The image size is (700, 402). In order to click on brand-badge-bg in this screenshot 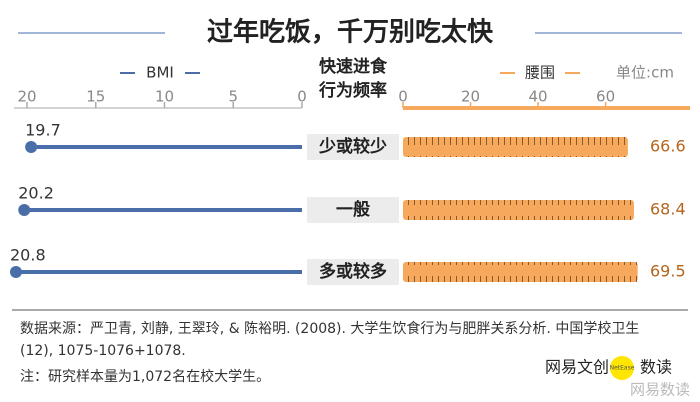, I will do `click(622, 368)`.